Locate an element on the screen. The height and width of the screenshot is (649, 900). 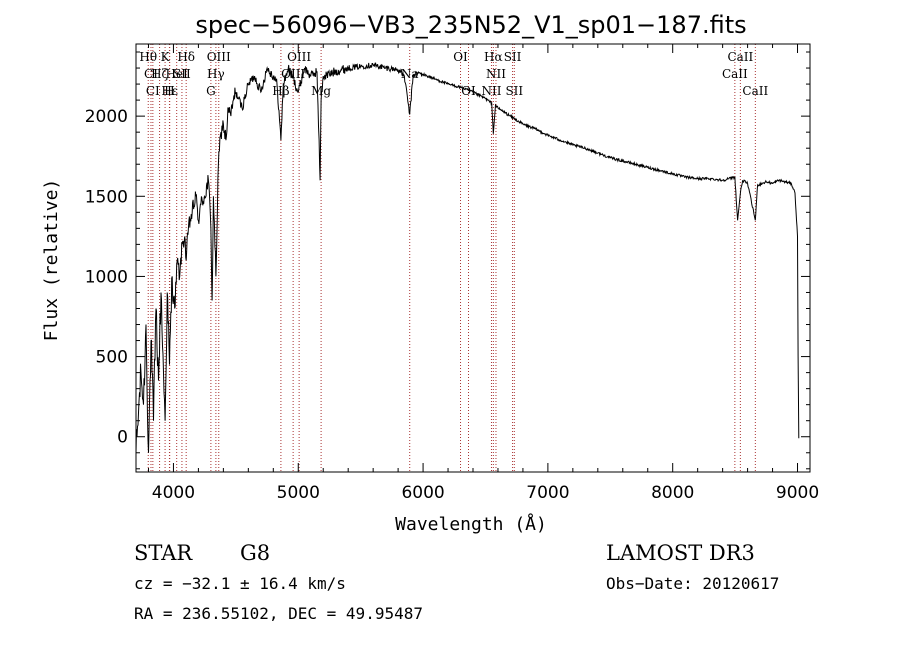
x-tick-label: 4000 is located at coordinates (173, 493).